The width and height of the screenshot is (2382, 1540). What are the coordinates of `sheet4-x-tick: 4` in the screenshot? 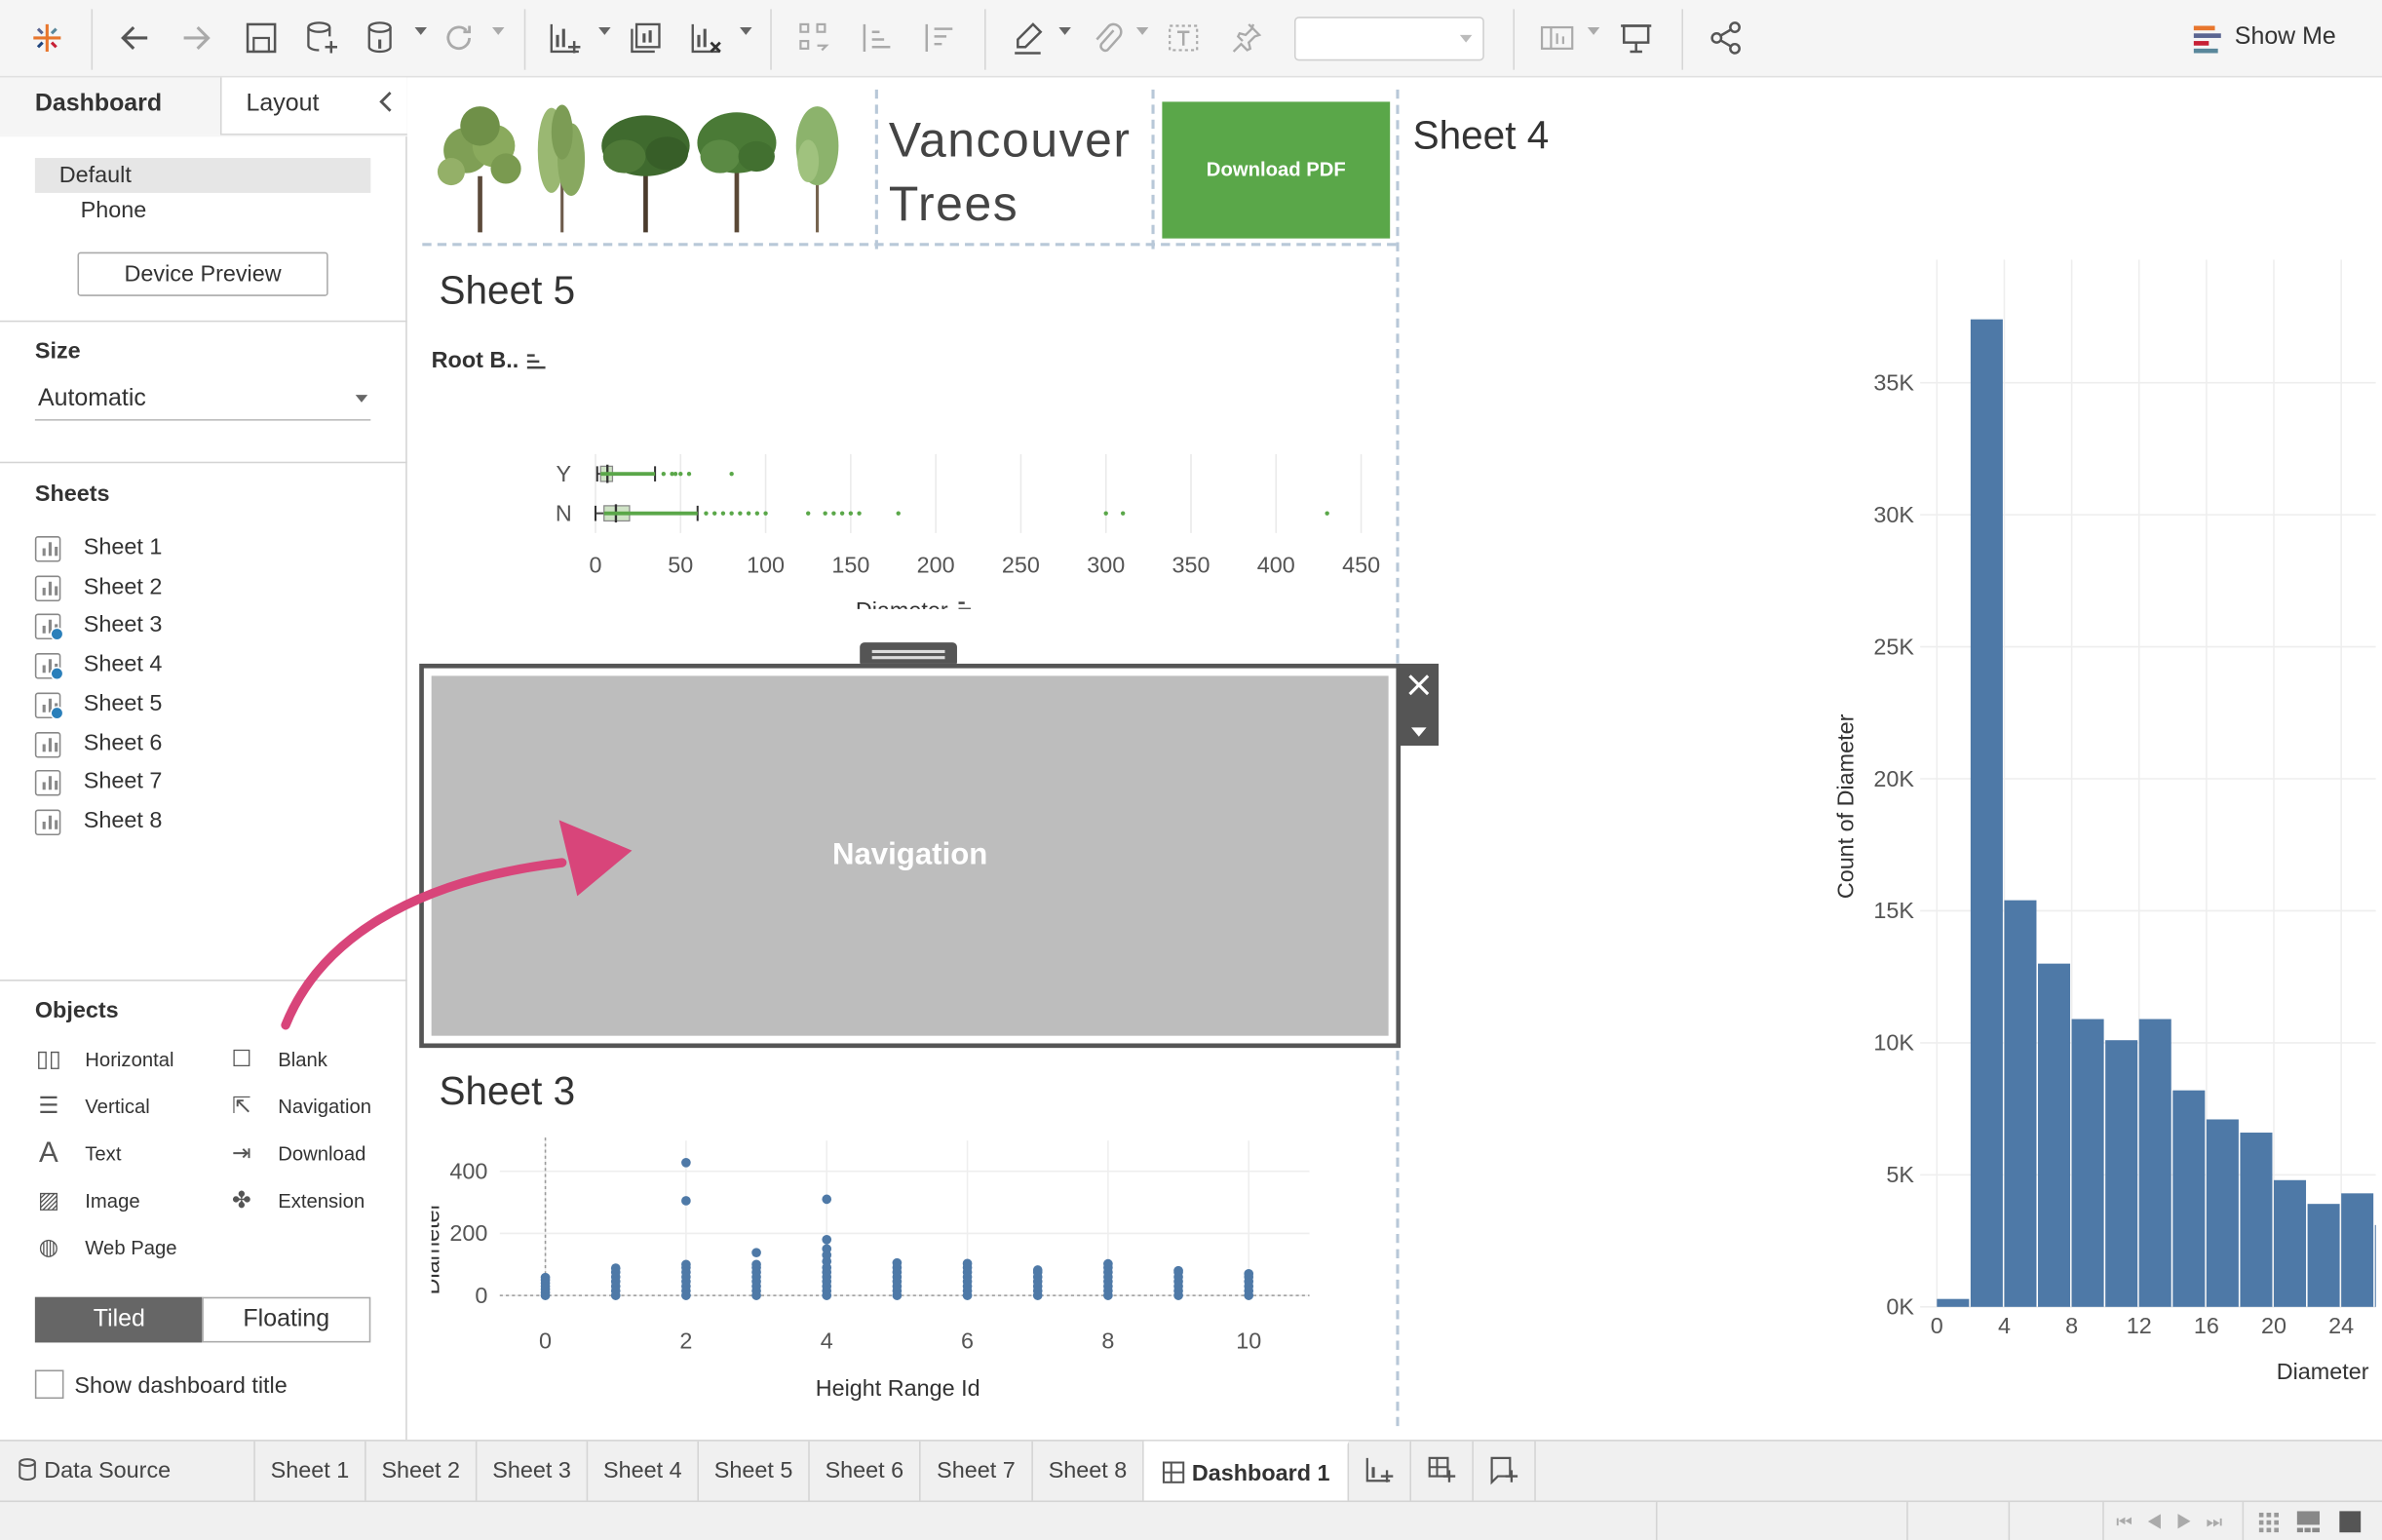 It's located at (2005, 1325).